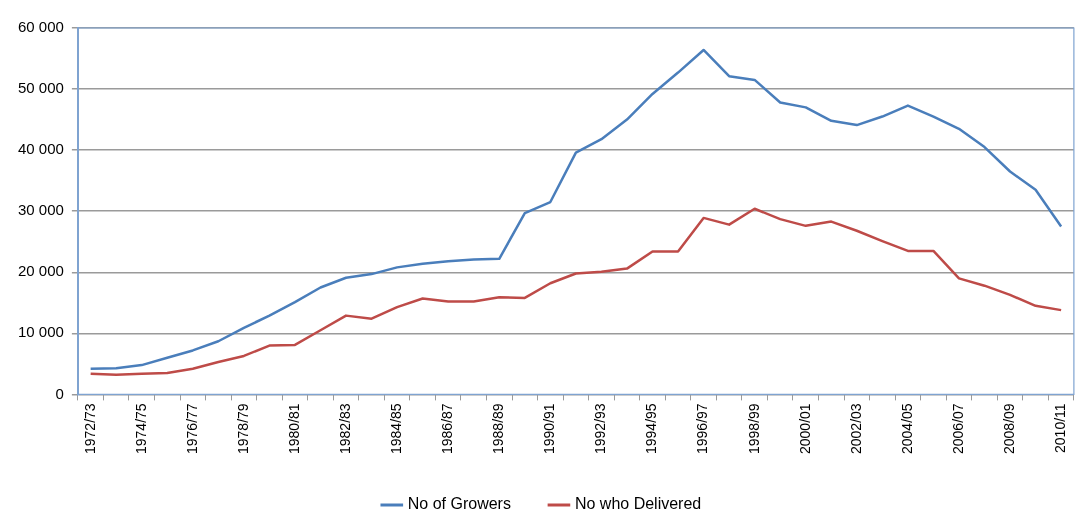 The image size is (1081, 527). What do you see at coordinates (459, 504) in the screenshot?
I see `legend-label: No of Growers` at bounding box center [459, 504].